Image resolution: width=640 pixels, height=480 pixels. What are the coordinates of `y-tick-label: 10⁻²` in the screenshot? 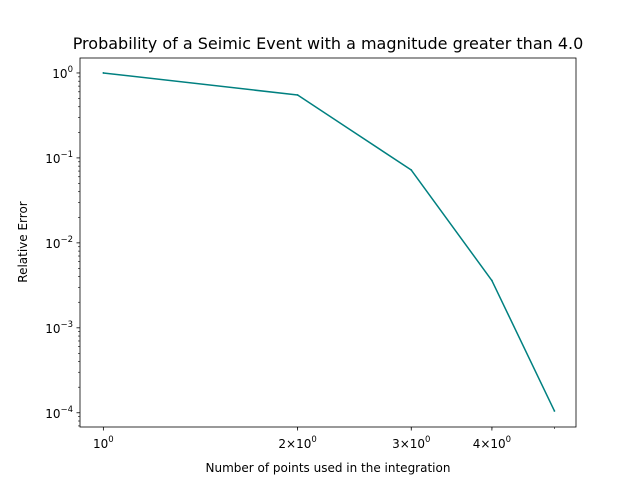 It's located at (59, 243).